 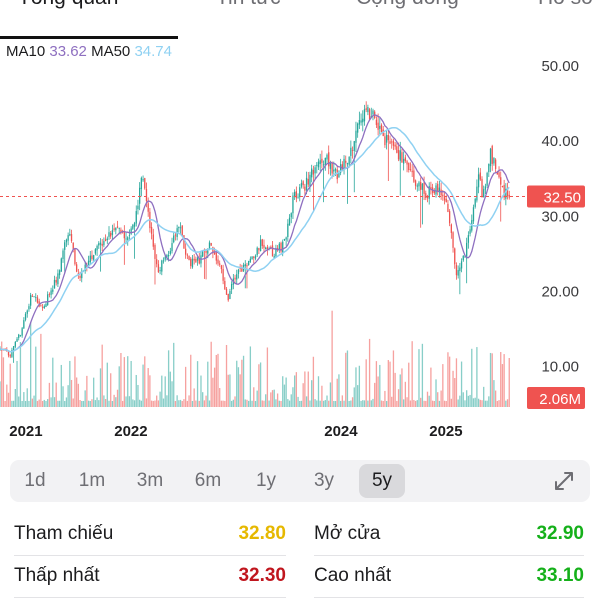 I want to click on volume-label: 2.06M, so click(x=560, y=399).